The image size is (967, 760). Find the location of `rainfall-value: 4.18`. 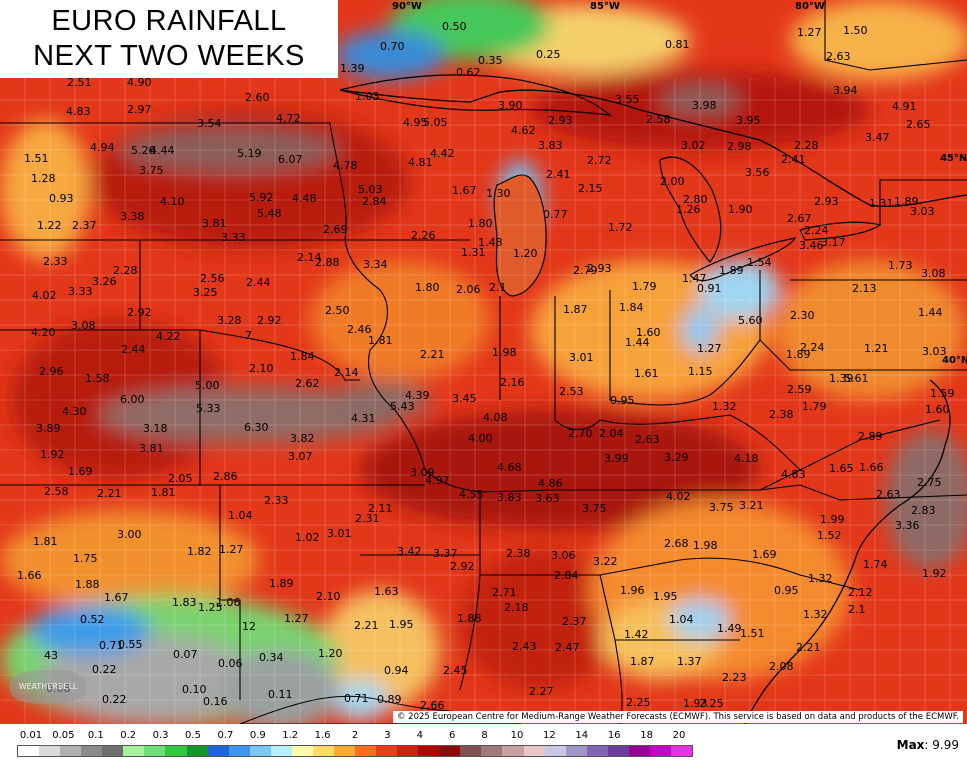

rainfall-value: 4.18 is located at coordinates (746, 458).